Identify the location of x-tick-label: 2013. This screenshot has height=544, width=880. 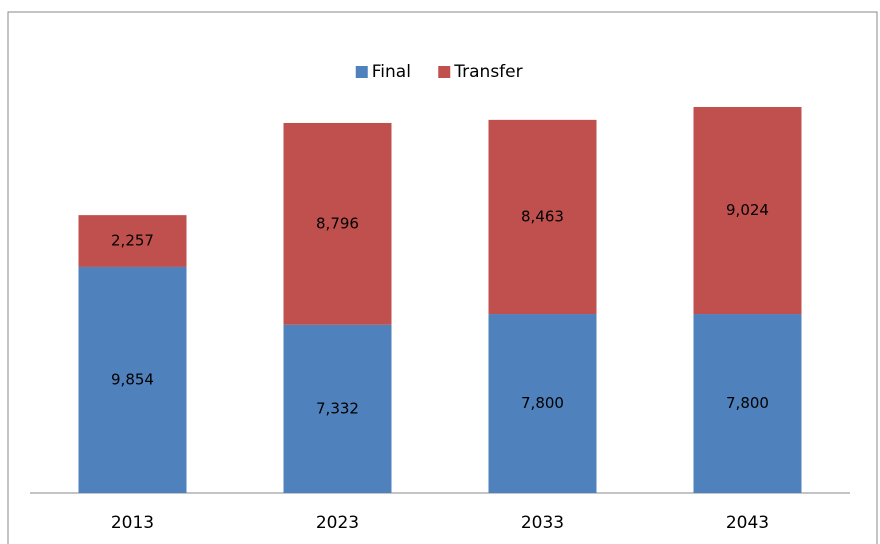
(132, 523).